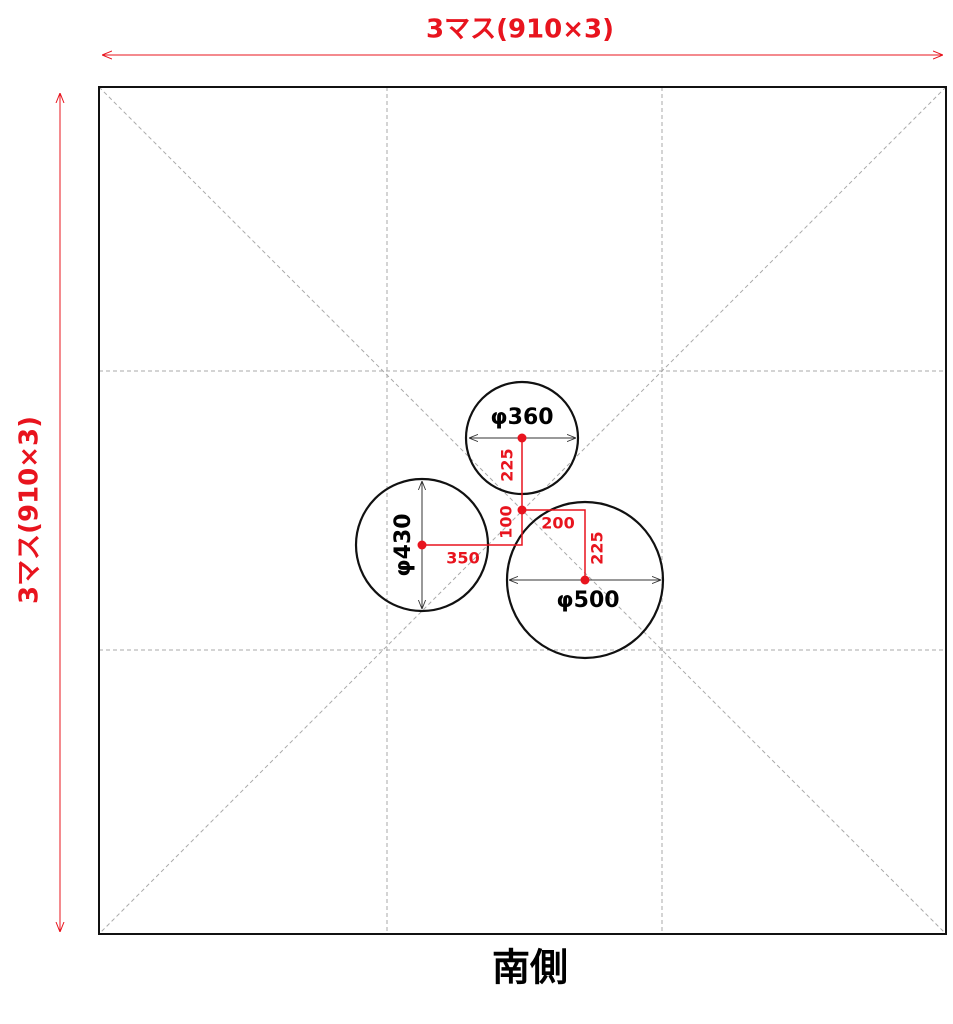 The height and width of the screenshot is (1024, 953). Describe the element at coordinates (521, 417) in the screenshot. I see `circle-label: φ360` at that location.